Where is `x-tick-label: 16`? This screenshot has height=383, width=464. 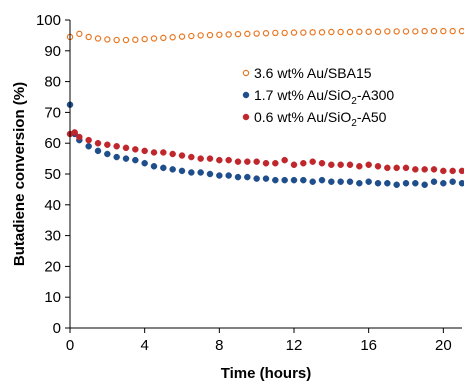 x-tick-label: 16 is located at coordinates (368, 345).